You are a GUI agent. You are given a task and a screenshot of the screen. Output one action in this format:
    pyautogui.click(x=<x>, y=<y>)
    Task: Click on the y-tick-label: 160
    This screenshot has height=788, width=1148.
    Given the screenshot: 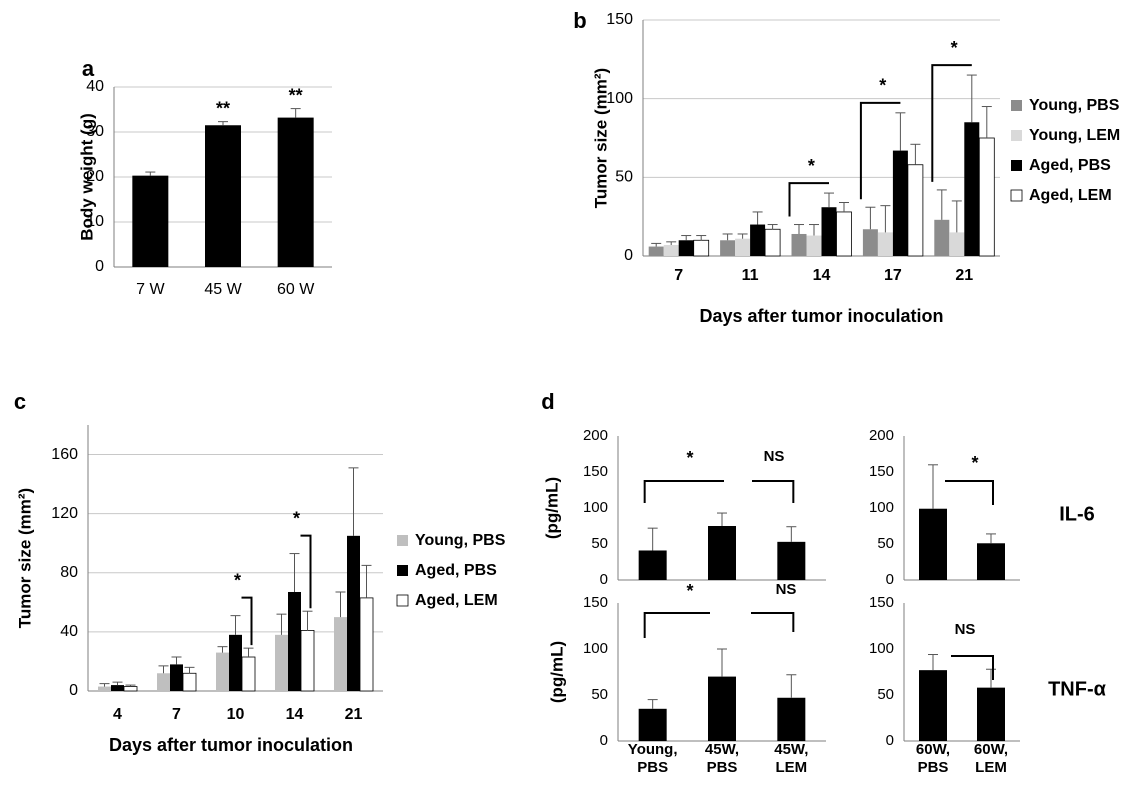 What is the action you would take?
    pyautogui.click(x=64, y=454)
    